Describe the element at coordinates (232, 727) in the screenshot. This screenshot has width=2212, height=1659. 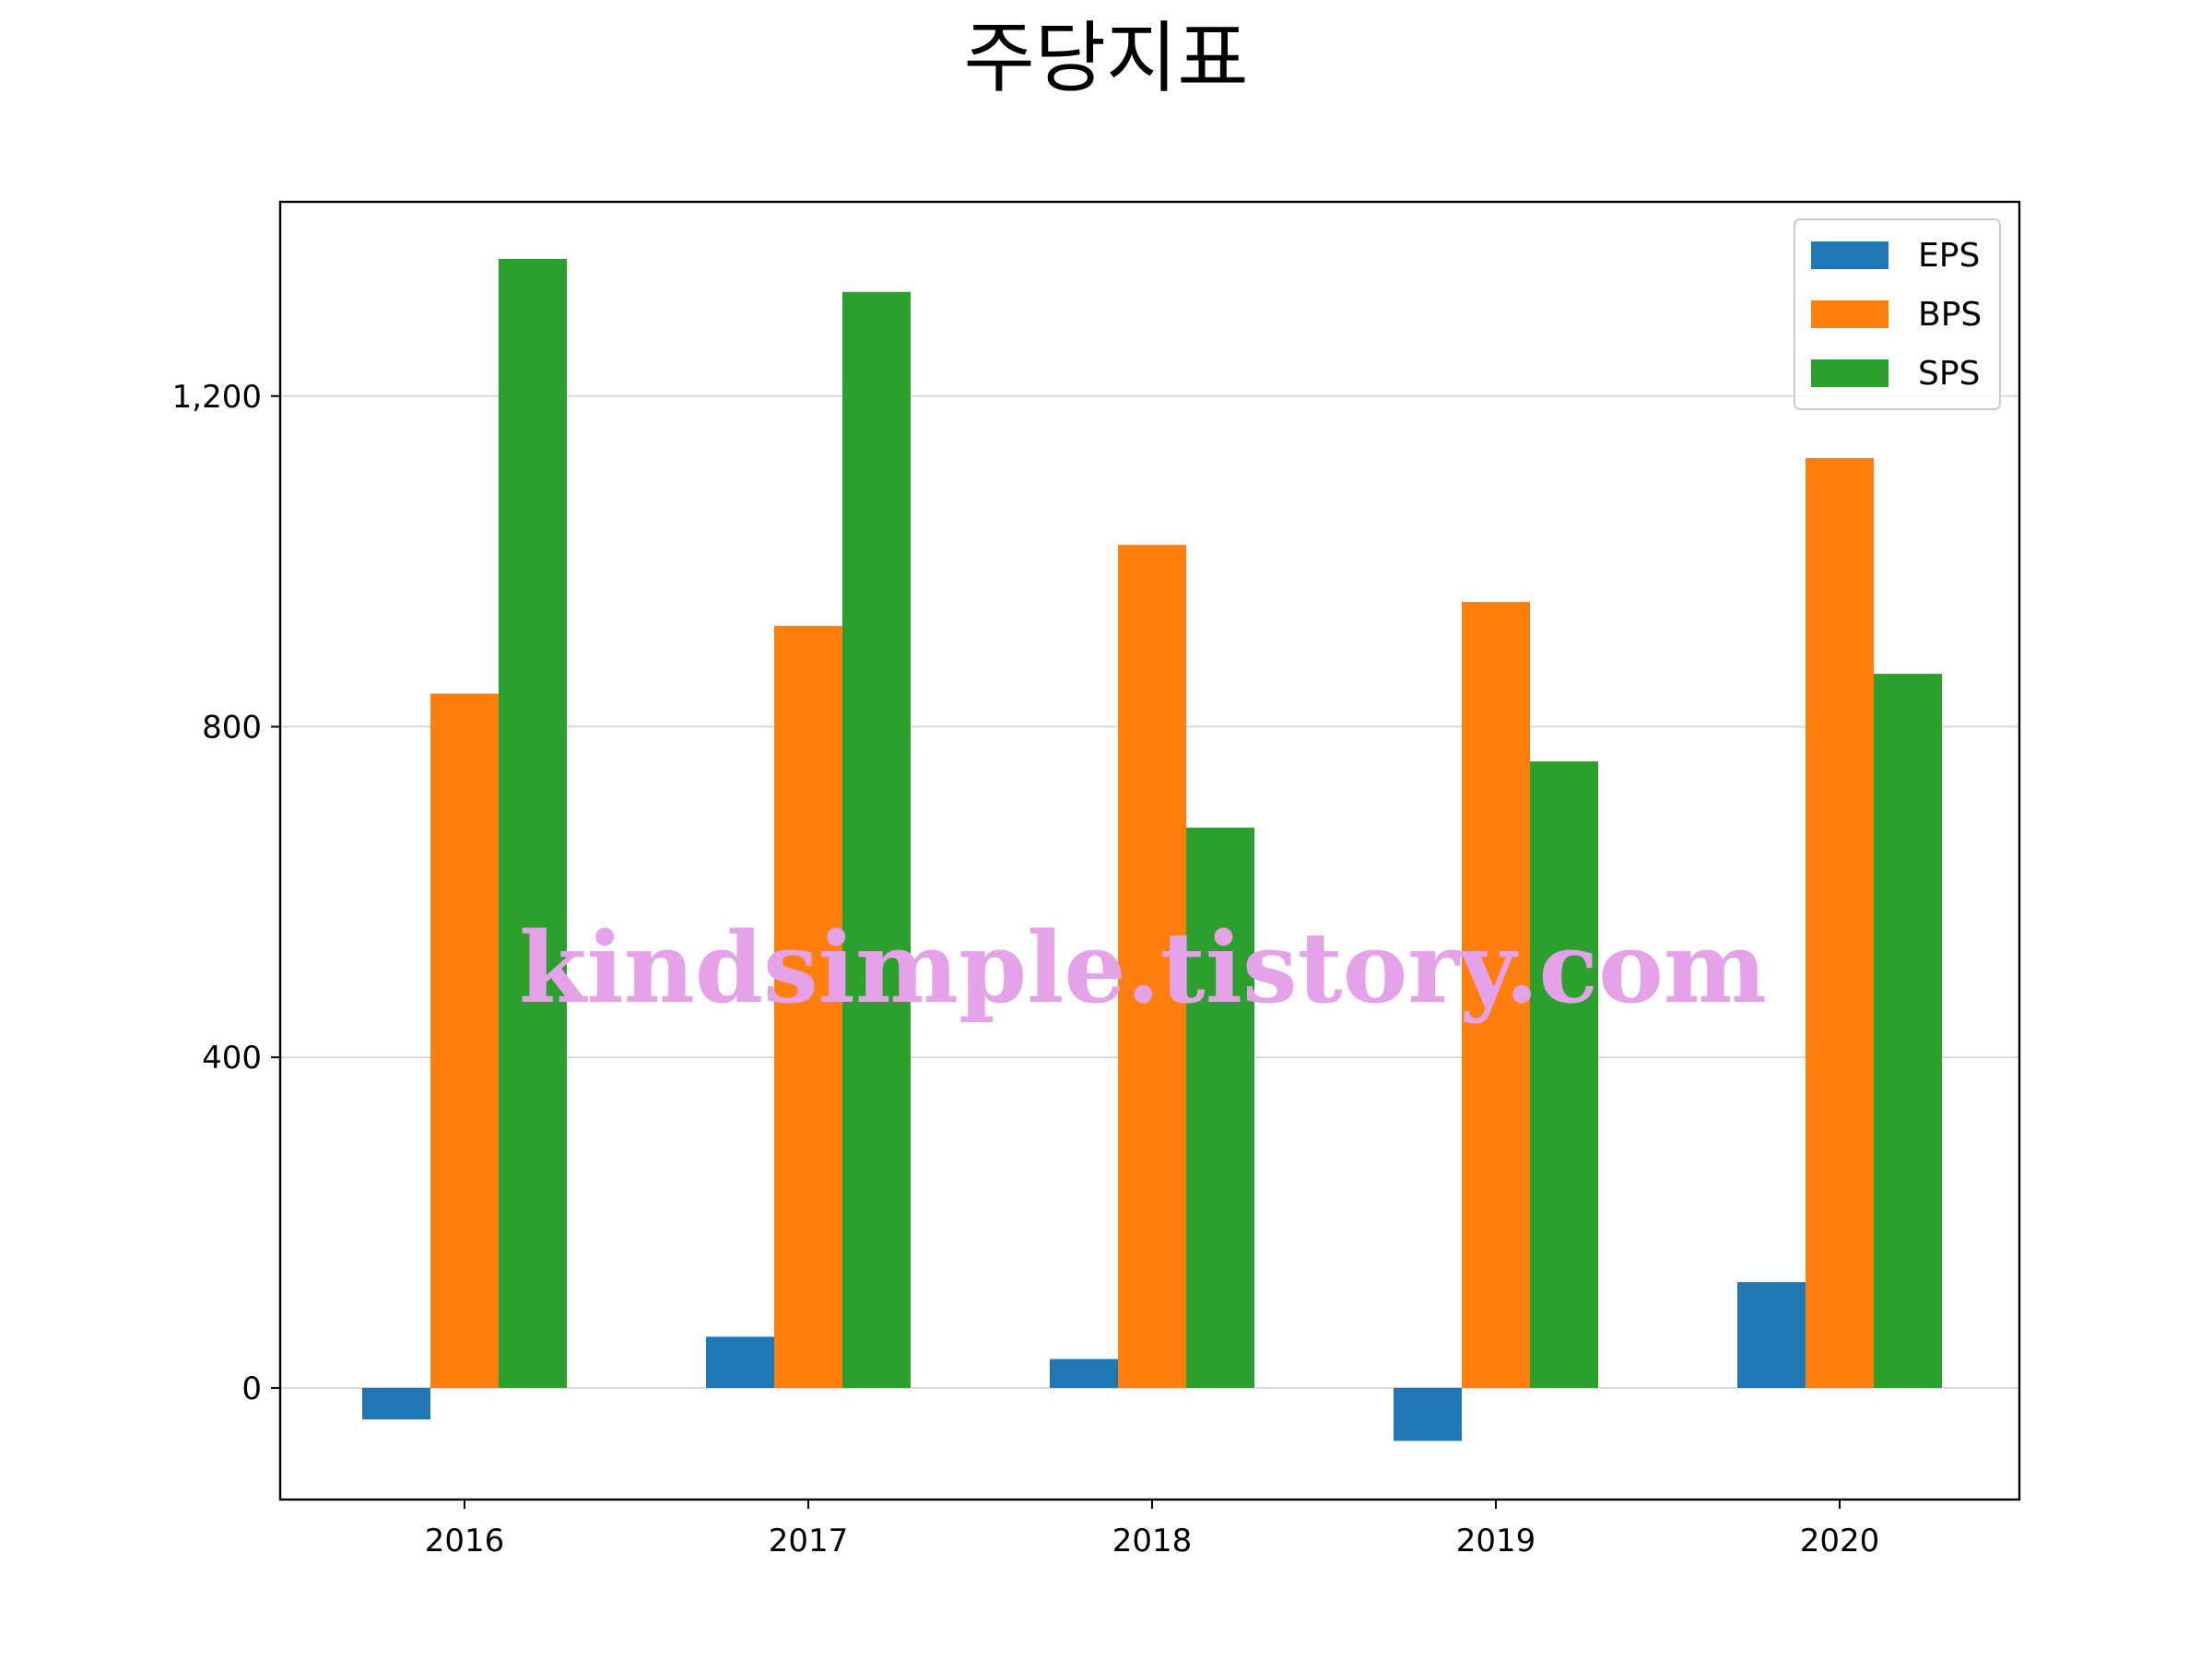
I see `y-tick-label: 800` at that location.